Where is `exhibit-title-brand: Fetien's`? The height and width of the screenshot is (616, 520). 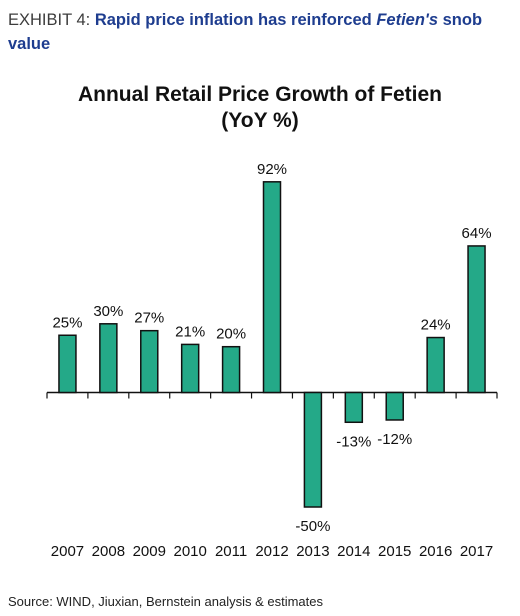 exhibit-title-brand: Fetien's is located at coordinates (407, 20).